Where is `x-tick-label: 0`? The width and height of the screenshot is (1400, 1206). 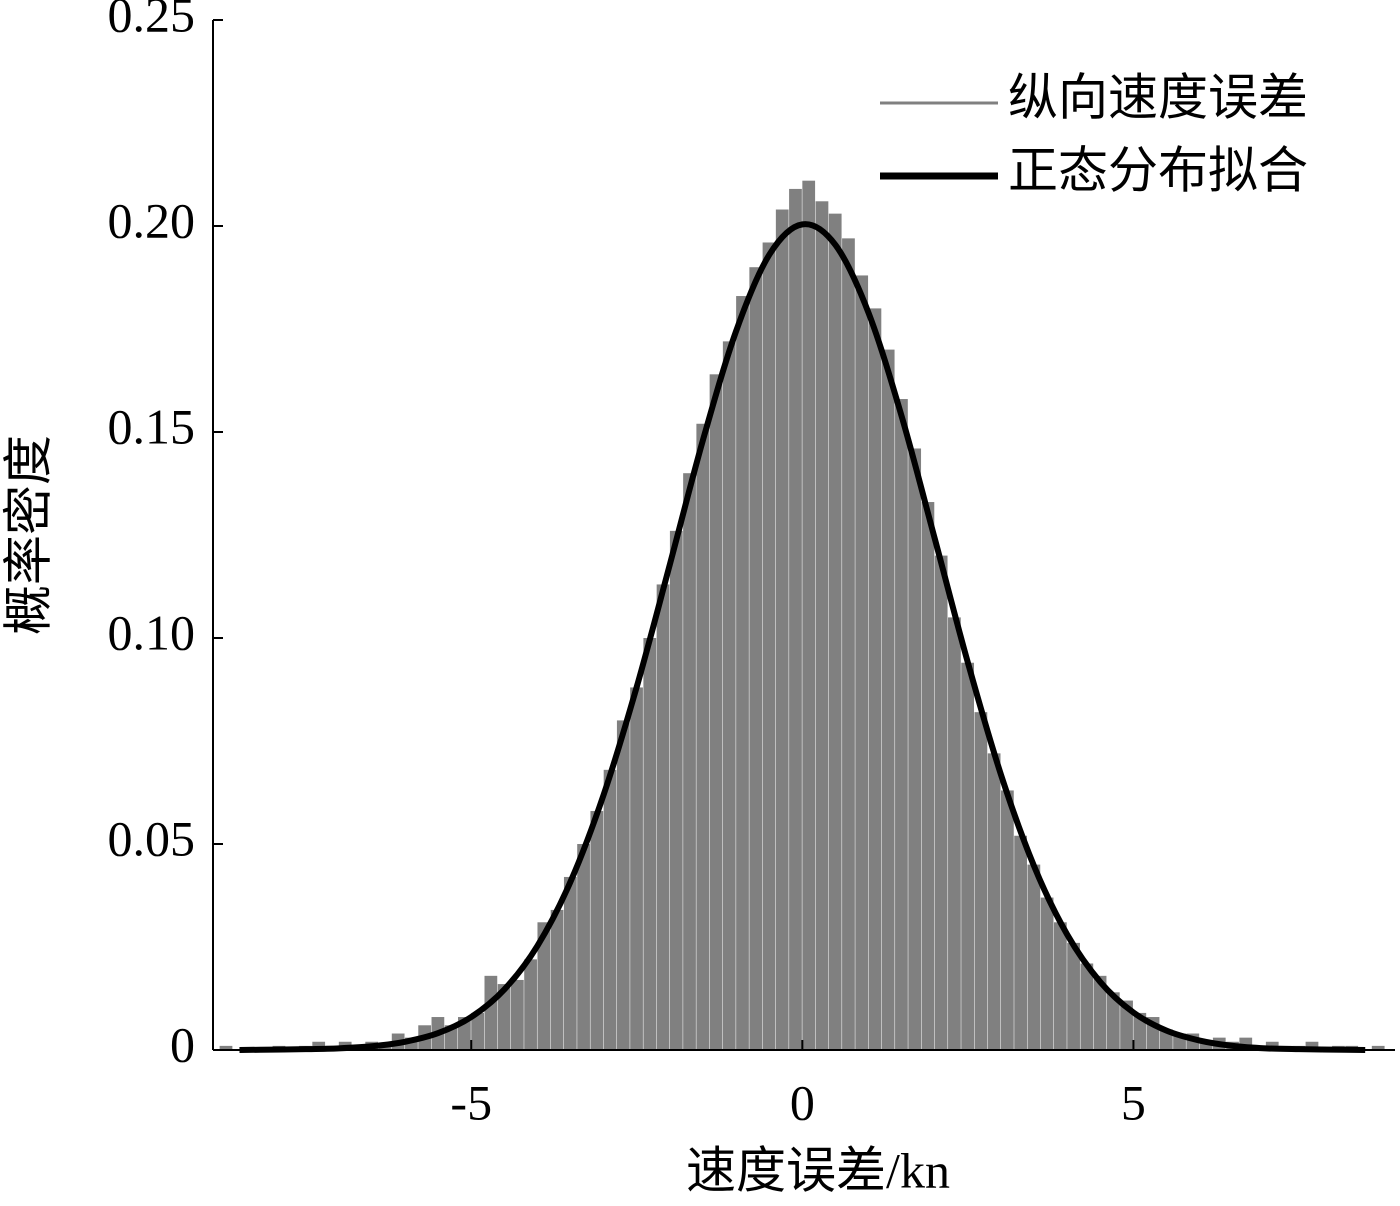 x-tick-label: 0 is located at coordinates (802, 1102).